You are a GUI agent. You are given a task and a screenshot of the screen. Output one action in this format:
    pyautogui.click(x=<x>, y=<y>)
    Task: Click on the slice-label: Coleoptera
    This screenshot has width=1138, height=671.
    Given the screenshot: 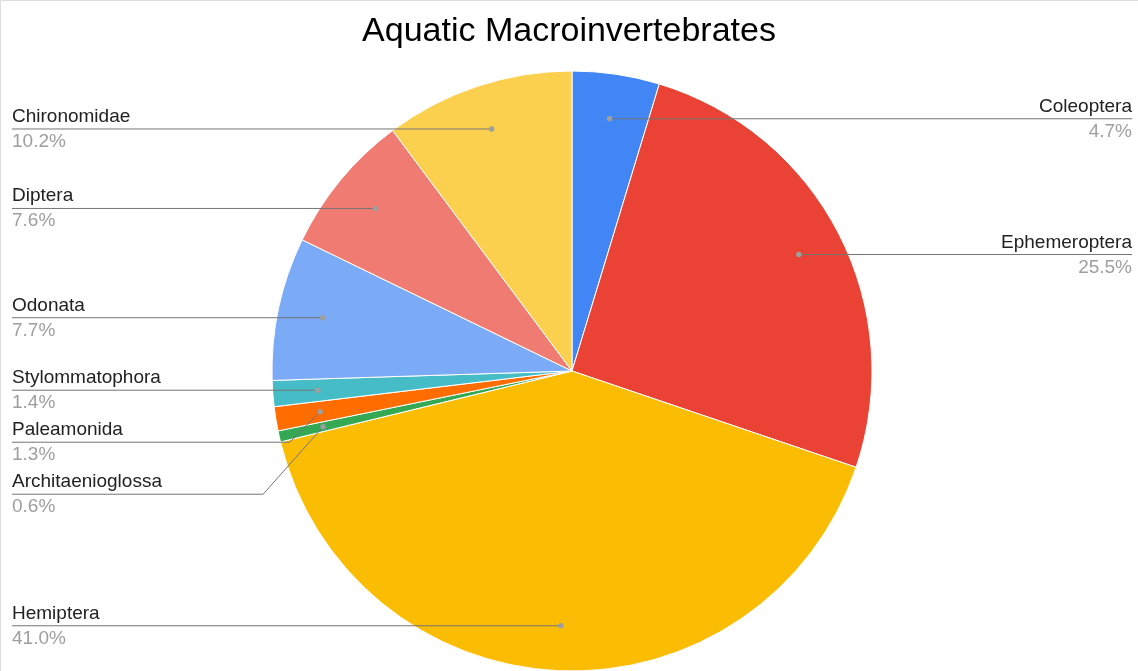 What is the action you would take?
    pyautogui.click(x=1086, y=105)
    